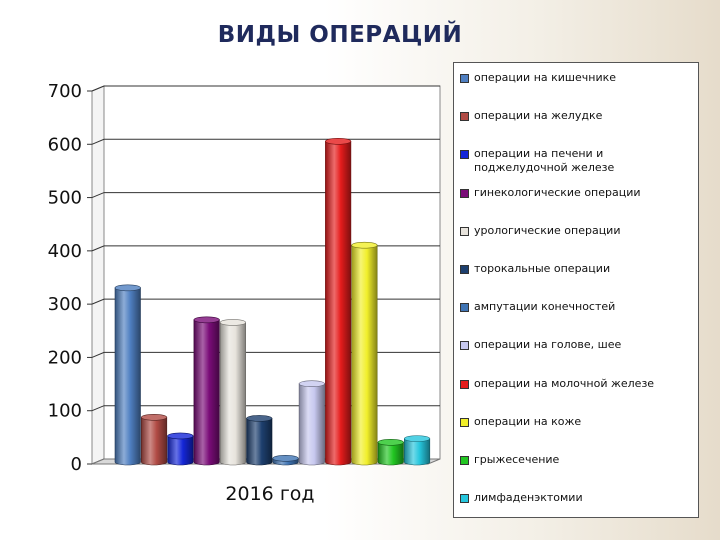 The width and height of the screenshot is (720, 540). I want to click on legend-item: лимфаденэктомии, so click(577, 498).